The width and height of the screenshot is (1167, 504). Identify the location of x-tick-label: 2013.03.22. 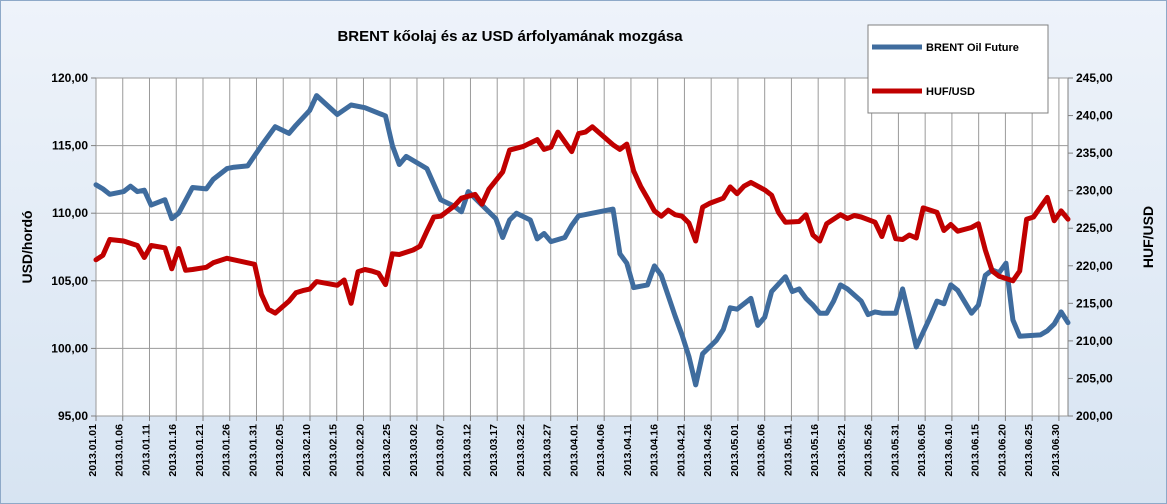
(521, 450).